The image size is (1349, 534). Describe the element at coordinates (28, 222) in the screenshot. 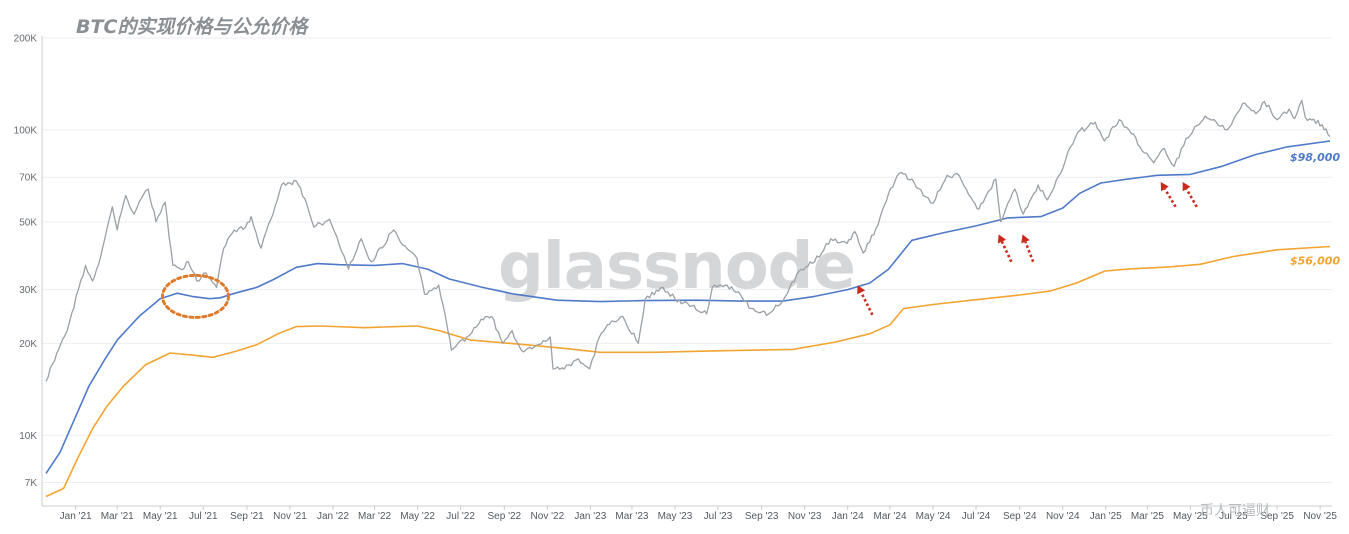

I see `y-tick-label: 50K` at that location.